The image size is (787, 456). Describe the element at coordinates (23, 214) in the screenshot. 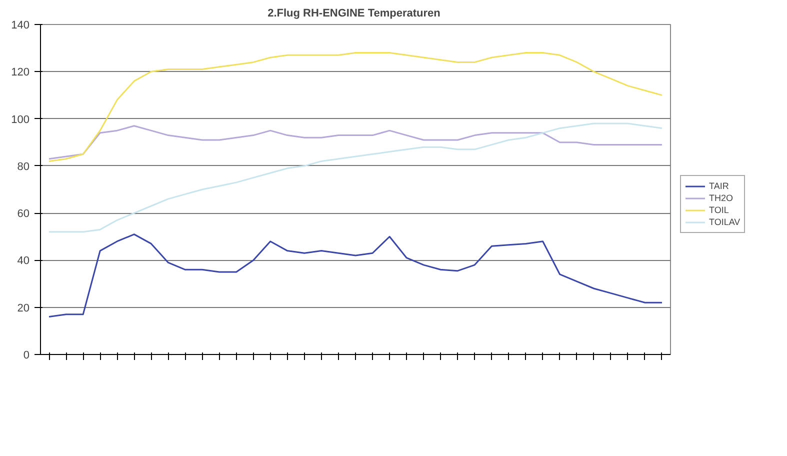

I see `y-tick-label: 60` at that location.